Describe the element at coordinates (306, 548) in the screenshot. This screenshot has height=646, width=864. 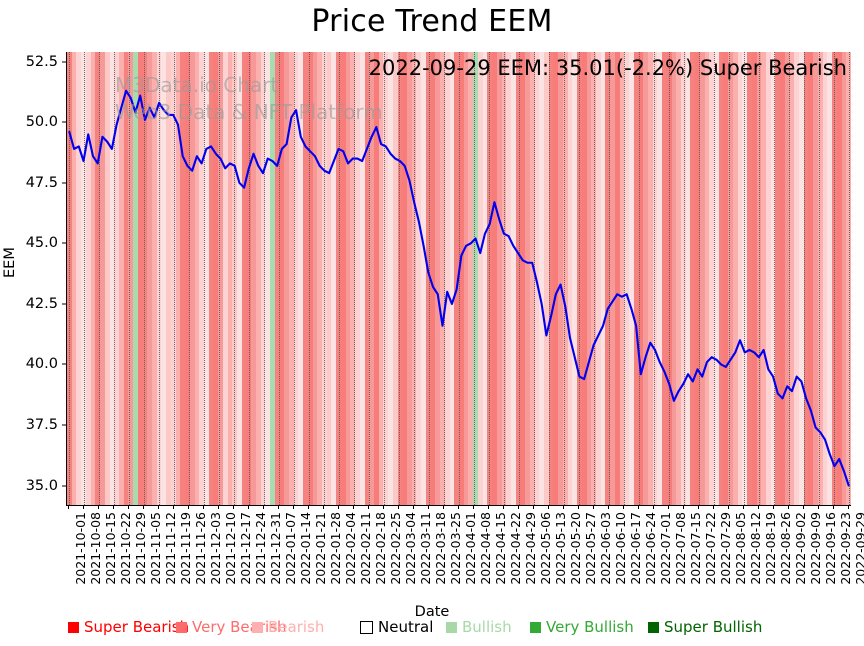
I see `x-axis-tick-label: 2022-01-14` at that location.